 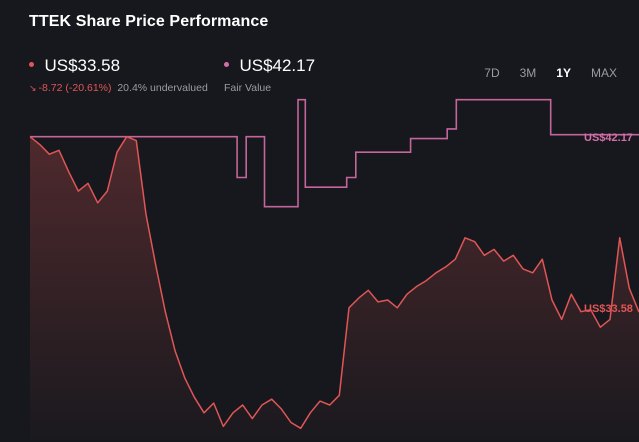 I want to click on valuation-text: 20.4% undervalued, so click(x=162, y=88).